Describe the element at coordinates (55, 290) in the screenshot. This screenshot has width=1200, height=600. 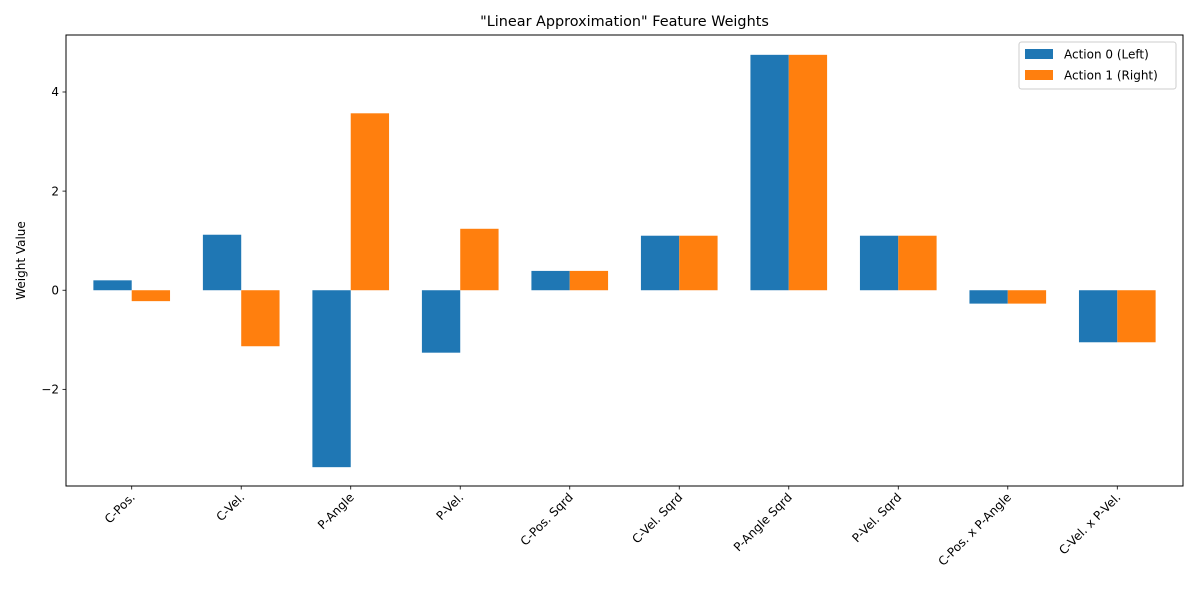
I see `y-tick-label: 0` at that location.